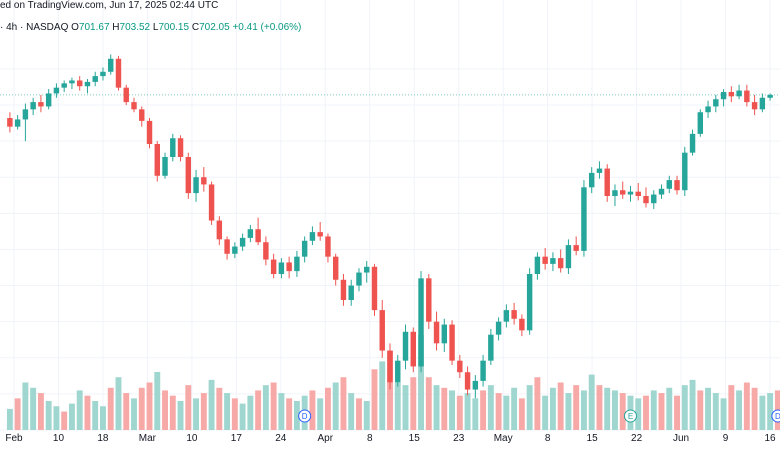 The image size is (780, 470). I want to click on x-tick-label: 23, so click(459, 438).